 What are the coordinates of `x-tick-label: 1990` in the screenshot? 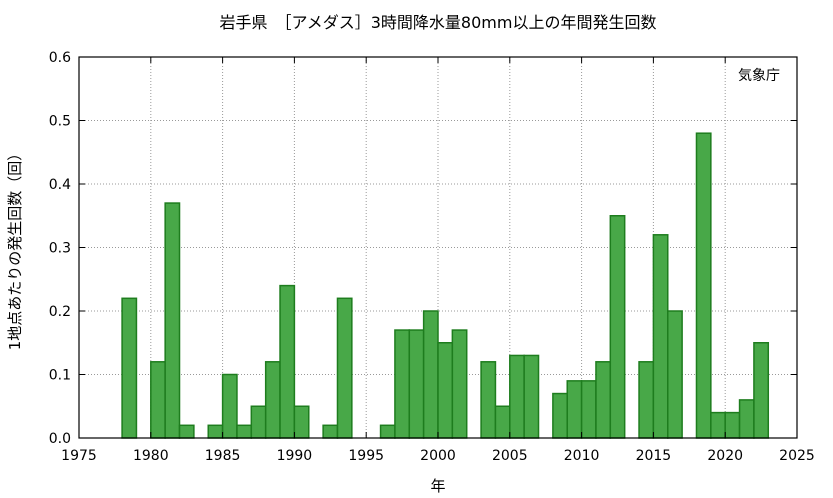 It's located at (295, 456).